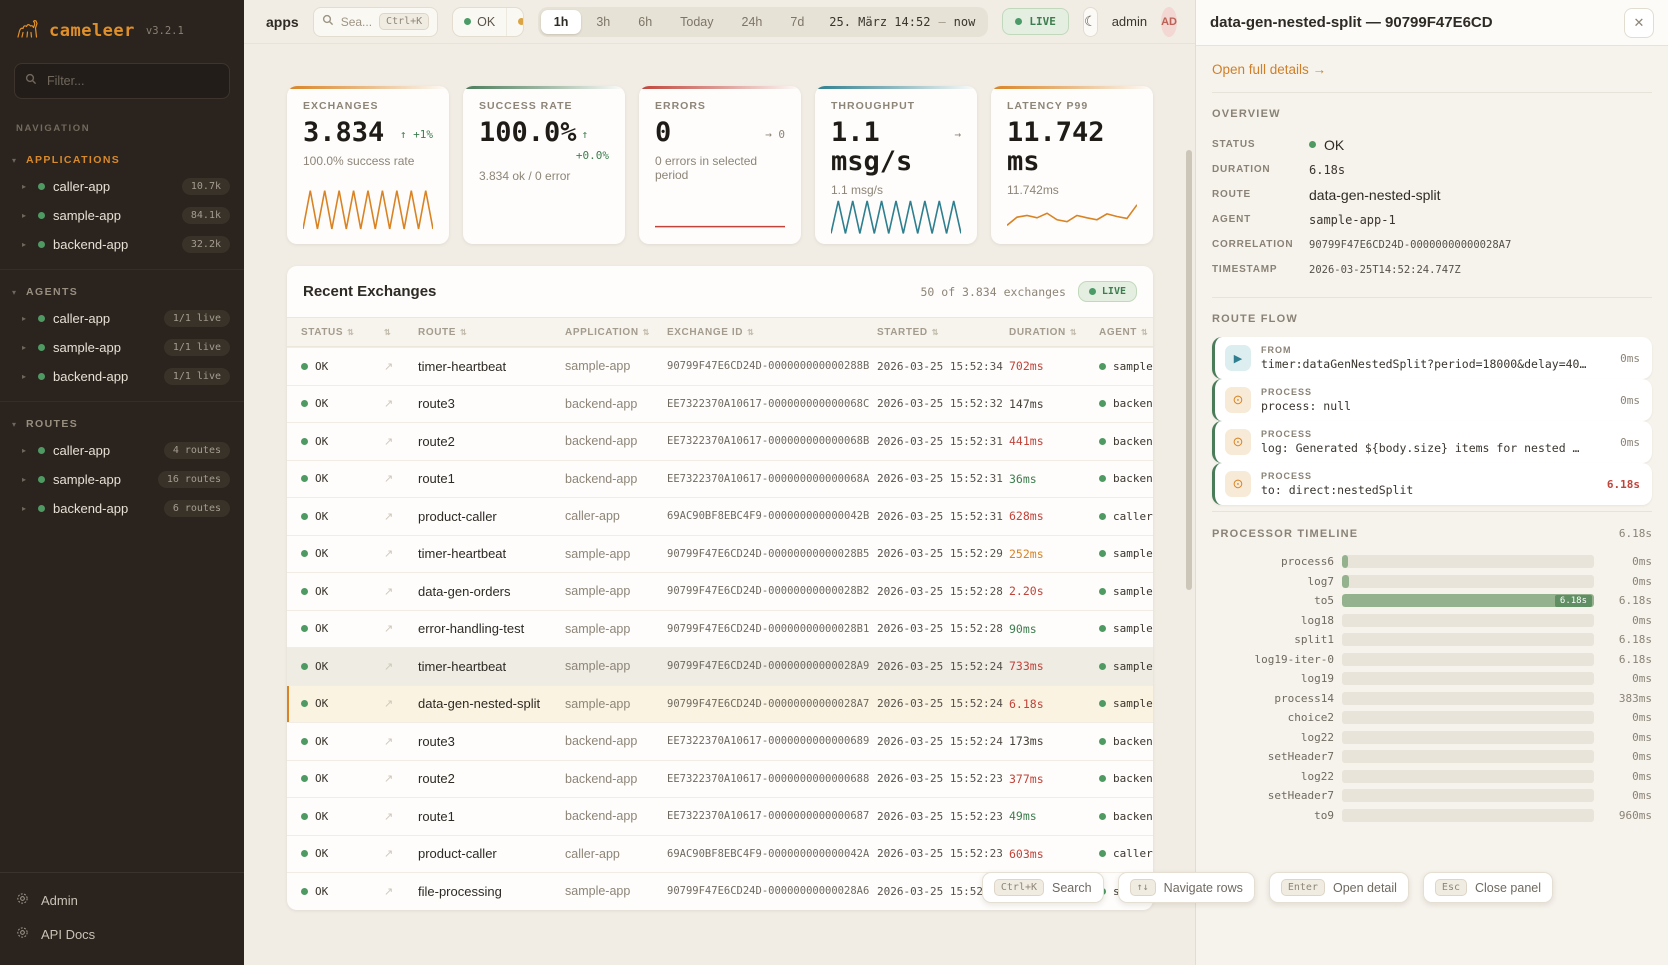 The height and width of the screenshot is (965, 1668). I want to click on timeline-processor-name: log18, so click(1317, 620).